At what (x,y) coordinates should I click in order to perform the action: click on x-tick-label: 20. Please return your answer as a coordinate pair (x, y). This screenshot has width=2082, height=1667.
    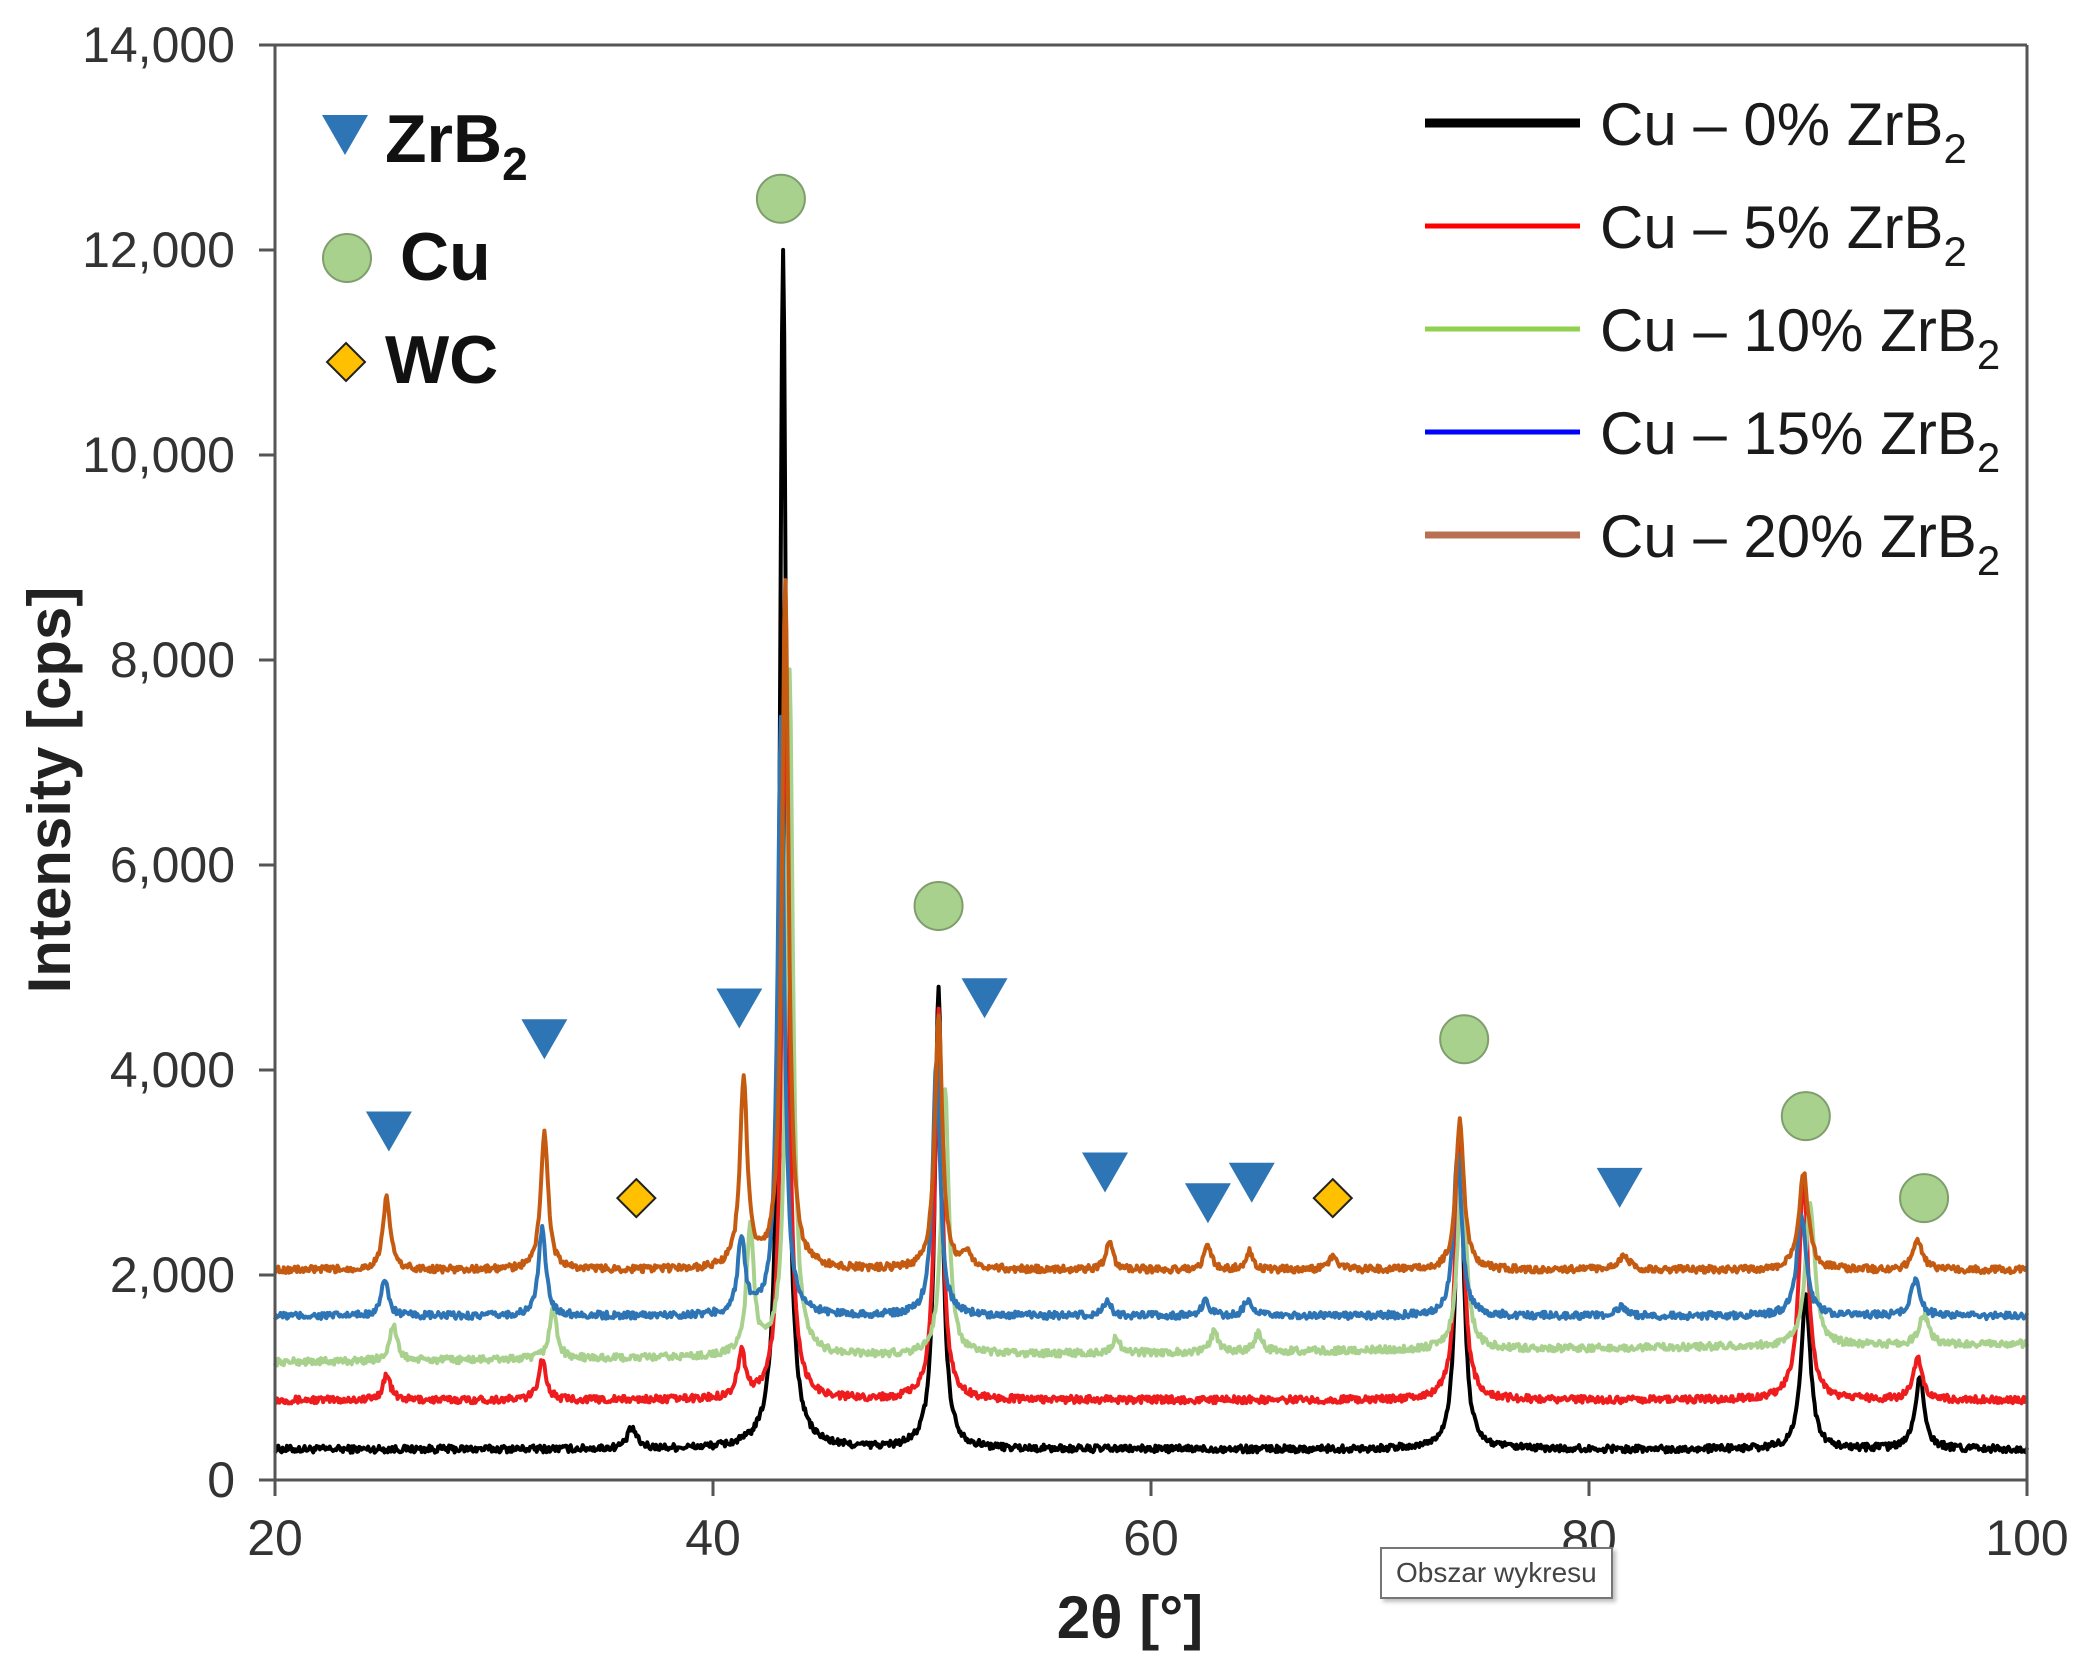
    Looking at the image, I should click on (275, 1538).